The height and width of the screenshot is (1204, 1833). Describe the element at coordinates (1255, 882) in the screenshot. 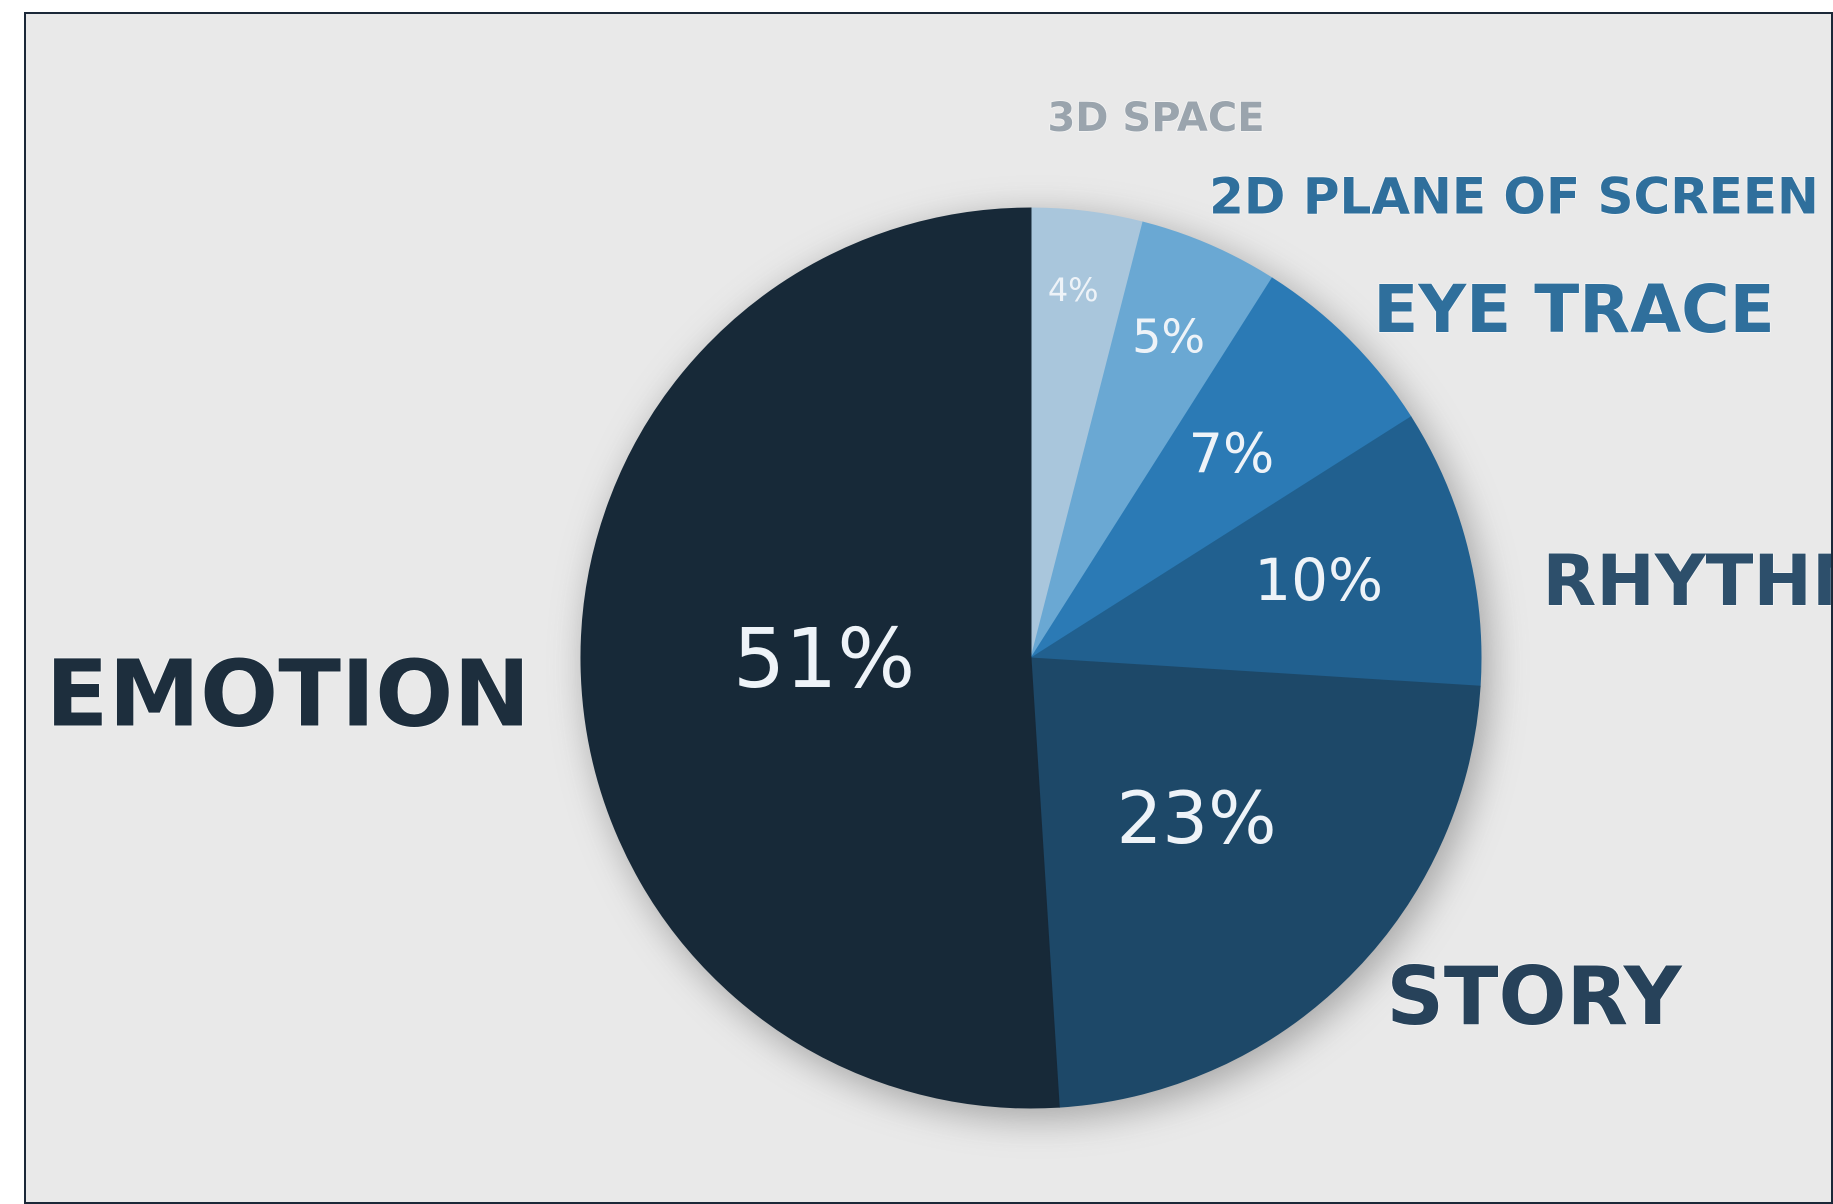

I see `pie-slice-story` at that location.